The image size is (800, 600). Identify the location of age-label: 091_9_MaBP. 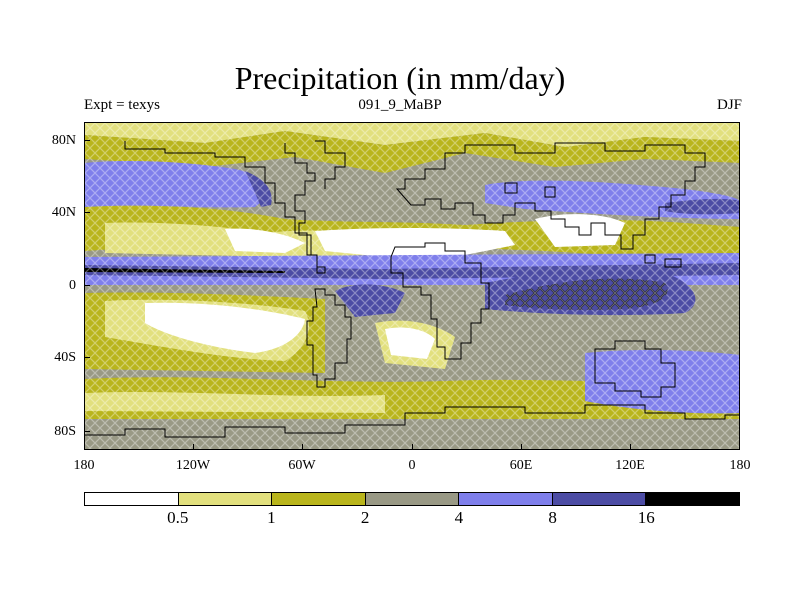
(400, 105).